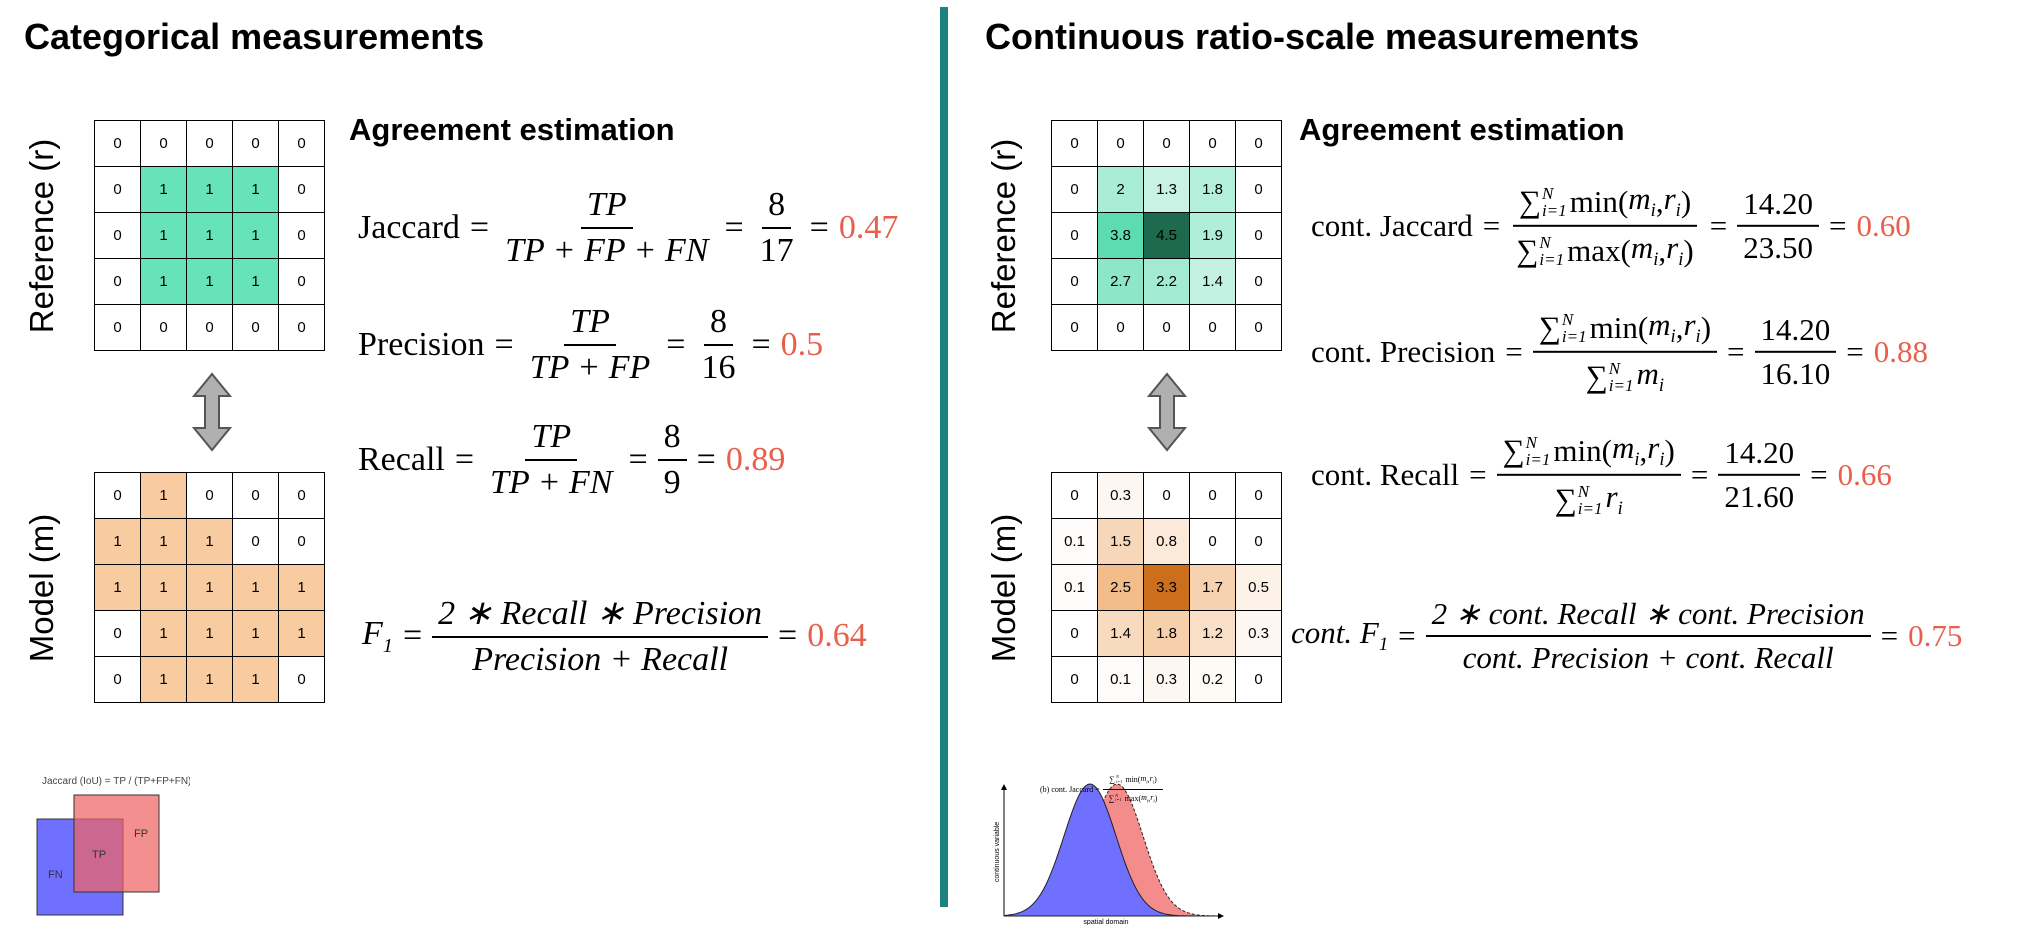 Image resolution: width=2034 pixels, height=925 pixels. Describe the element at coordinates (141, 834) in the screenshot. I see `venn-fp: FP` at that location.